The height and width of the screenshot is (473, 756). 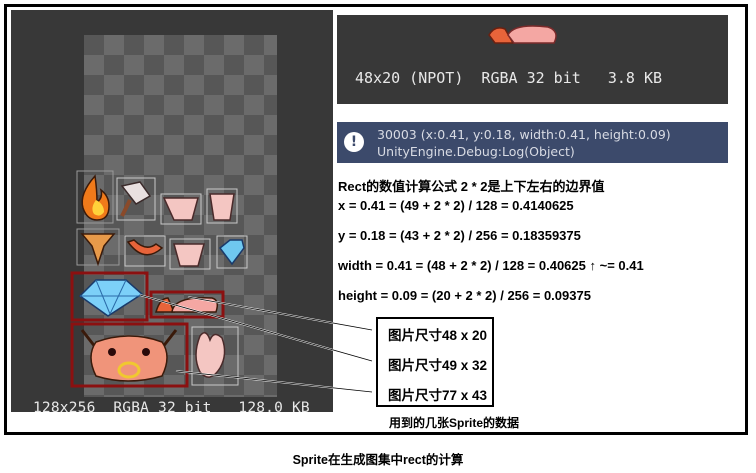 I want to click on figure-caption: Sprite在生成图集中rect的计算, so click(x=378, y=460).